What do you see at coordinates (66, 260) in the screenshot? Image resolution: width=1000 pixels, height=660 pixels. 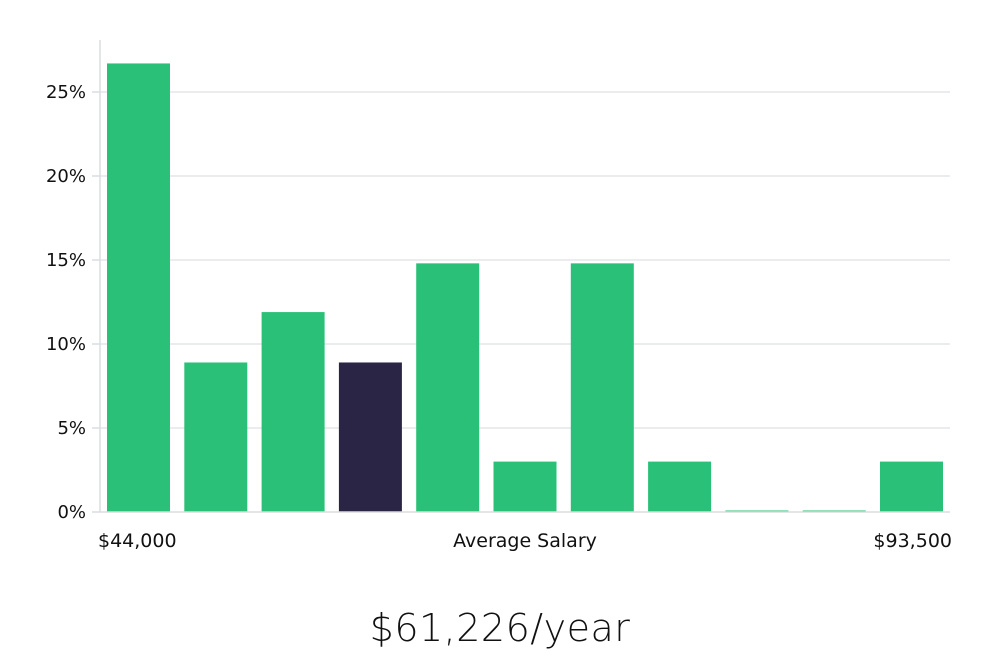 I see `y-tick-label: 15%` at bounding box center [66, 260].